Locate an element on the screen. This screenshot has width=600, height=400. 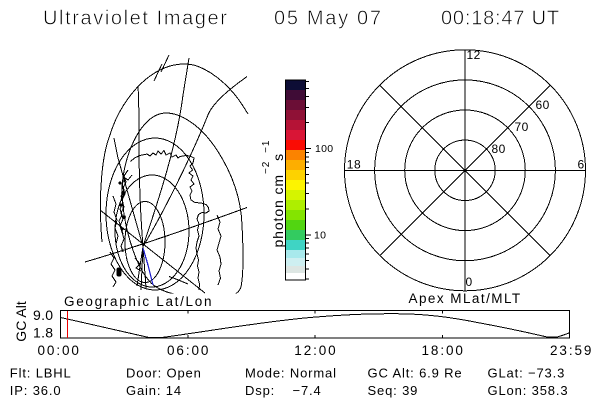
svg-text: 10 is located at coordinates (320, 236).